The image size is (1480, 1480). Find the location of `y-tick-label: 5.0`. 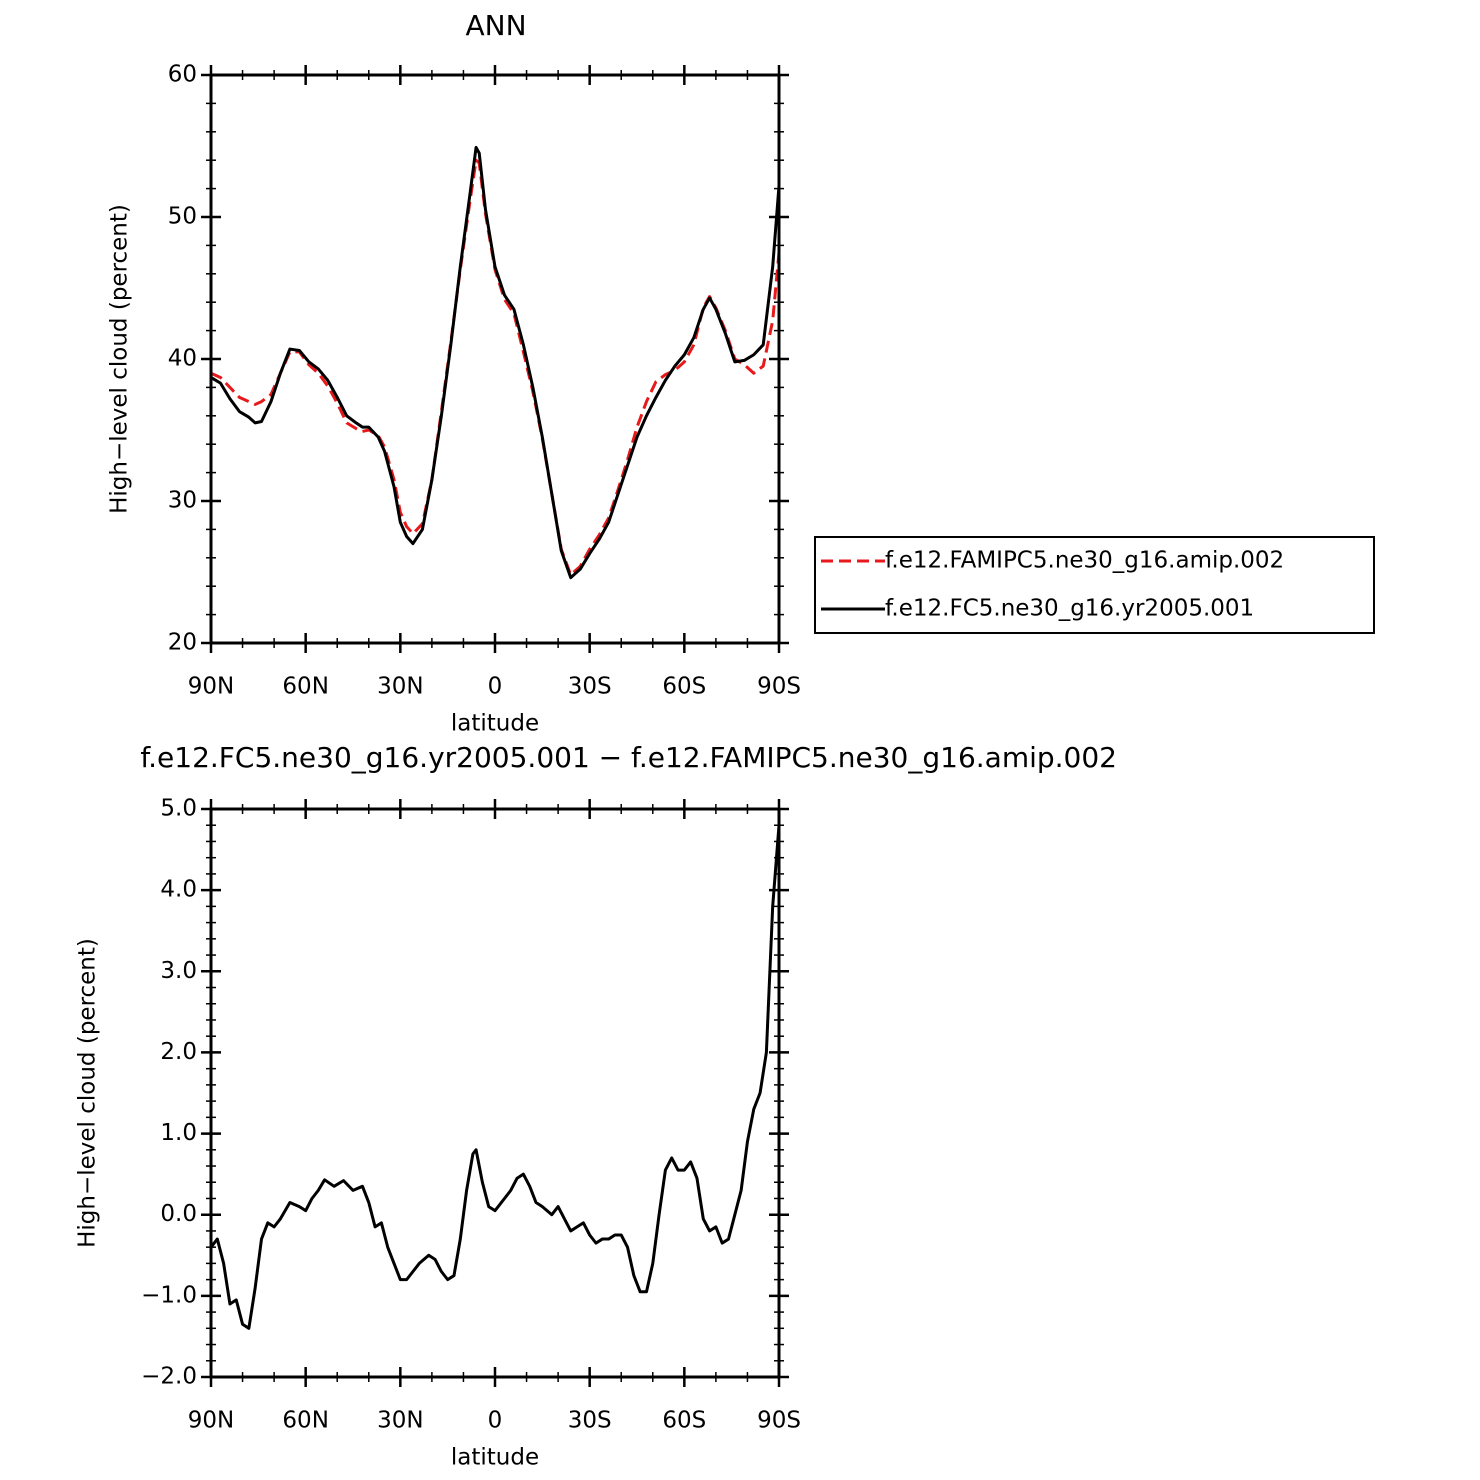

y-tick-label: 5.0 is located at coordinates (178, 809).